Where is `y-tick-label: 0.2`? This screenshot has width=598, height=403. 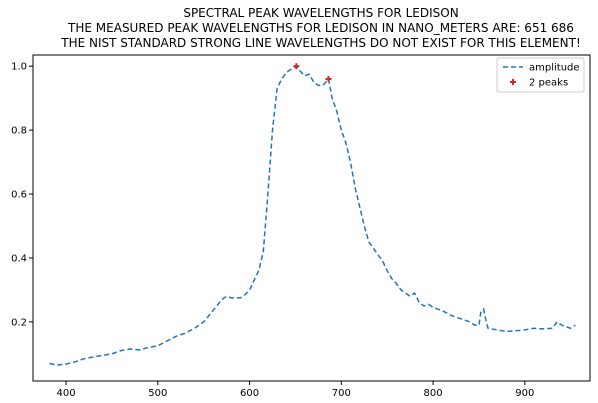 y-tick-label: 0.2 is located at coordinates (19, 322).